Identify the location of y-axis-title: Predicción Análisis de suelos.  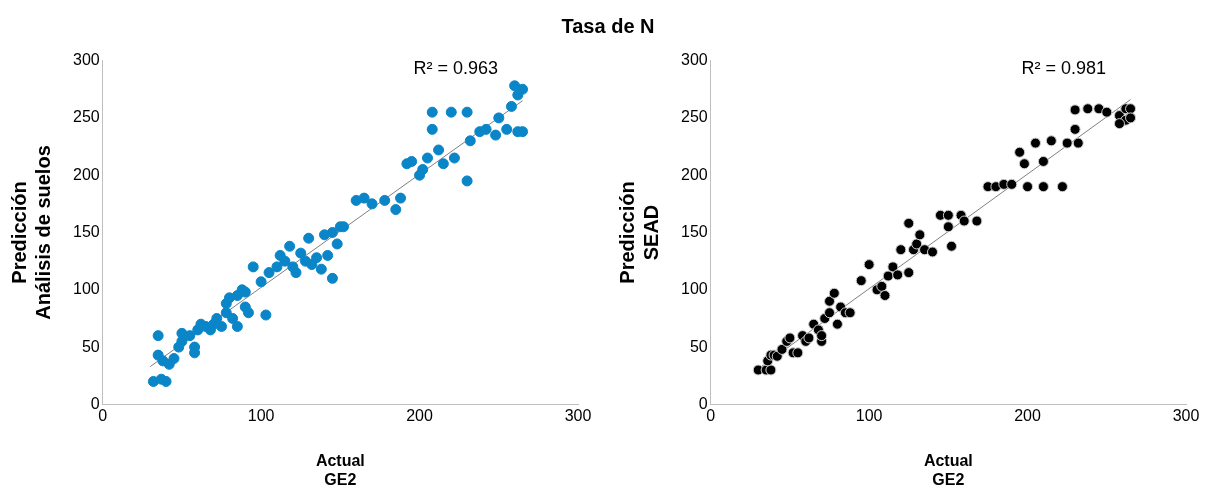
(30, 232).